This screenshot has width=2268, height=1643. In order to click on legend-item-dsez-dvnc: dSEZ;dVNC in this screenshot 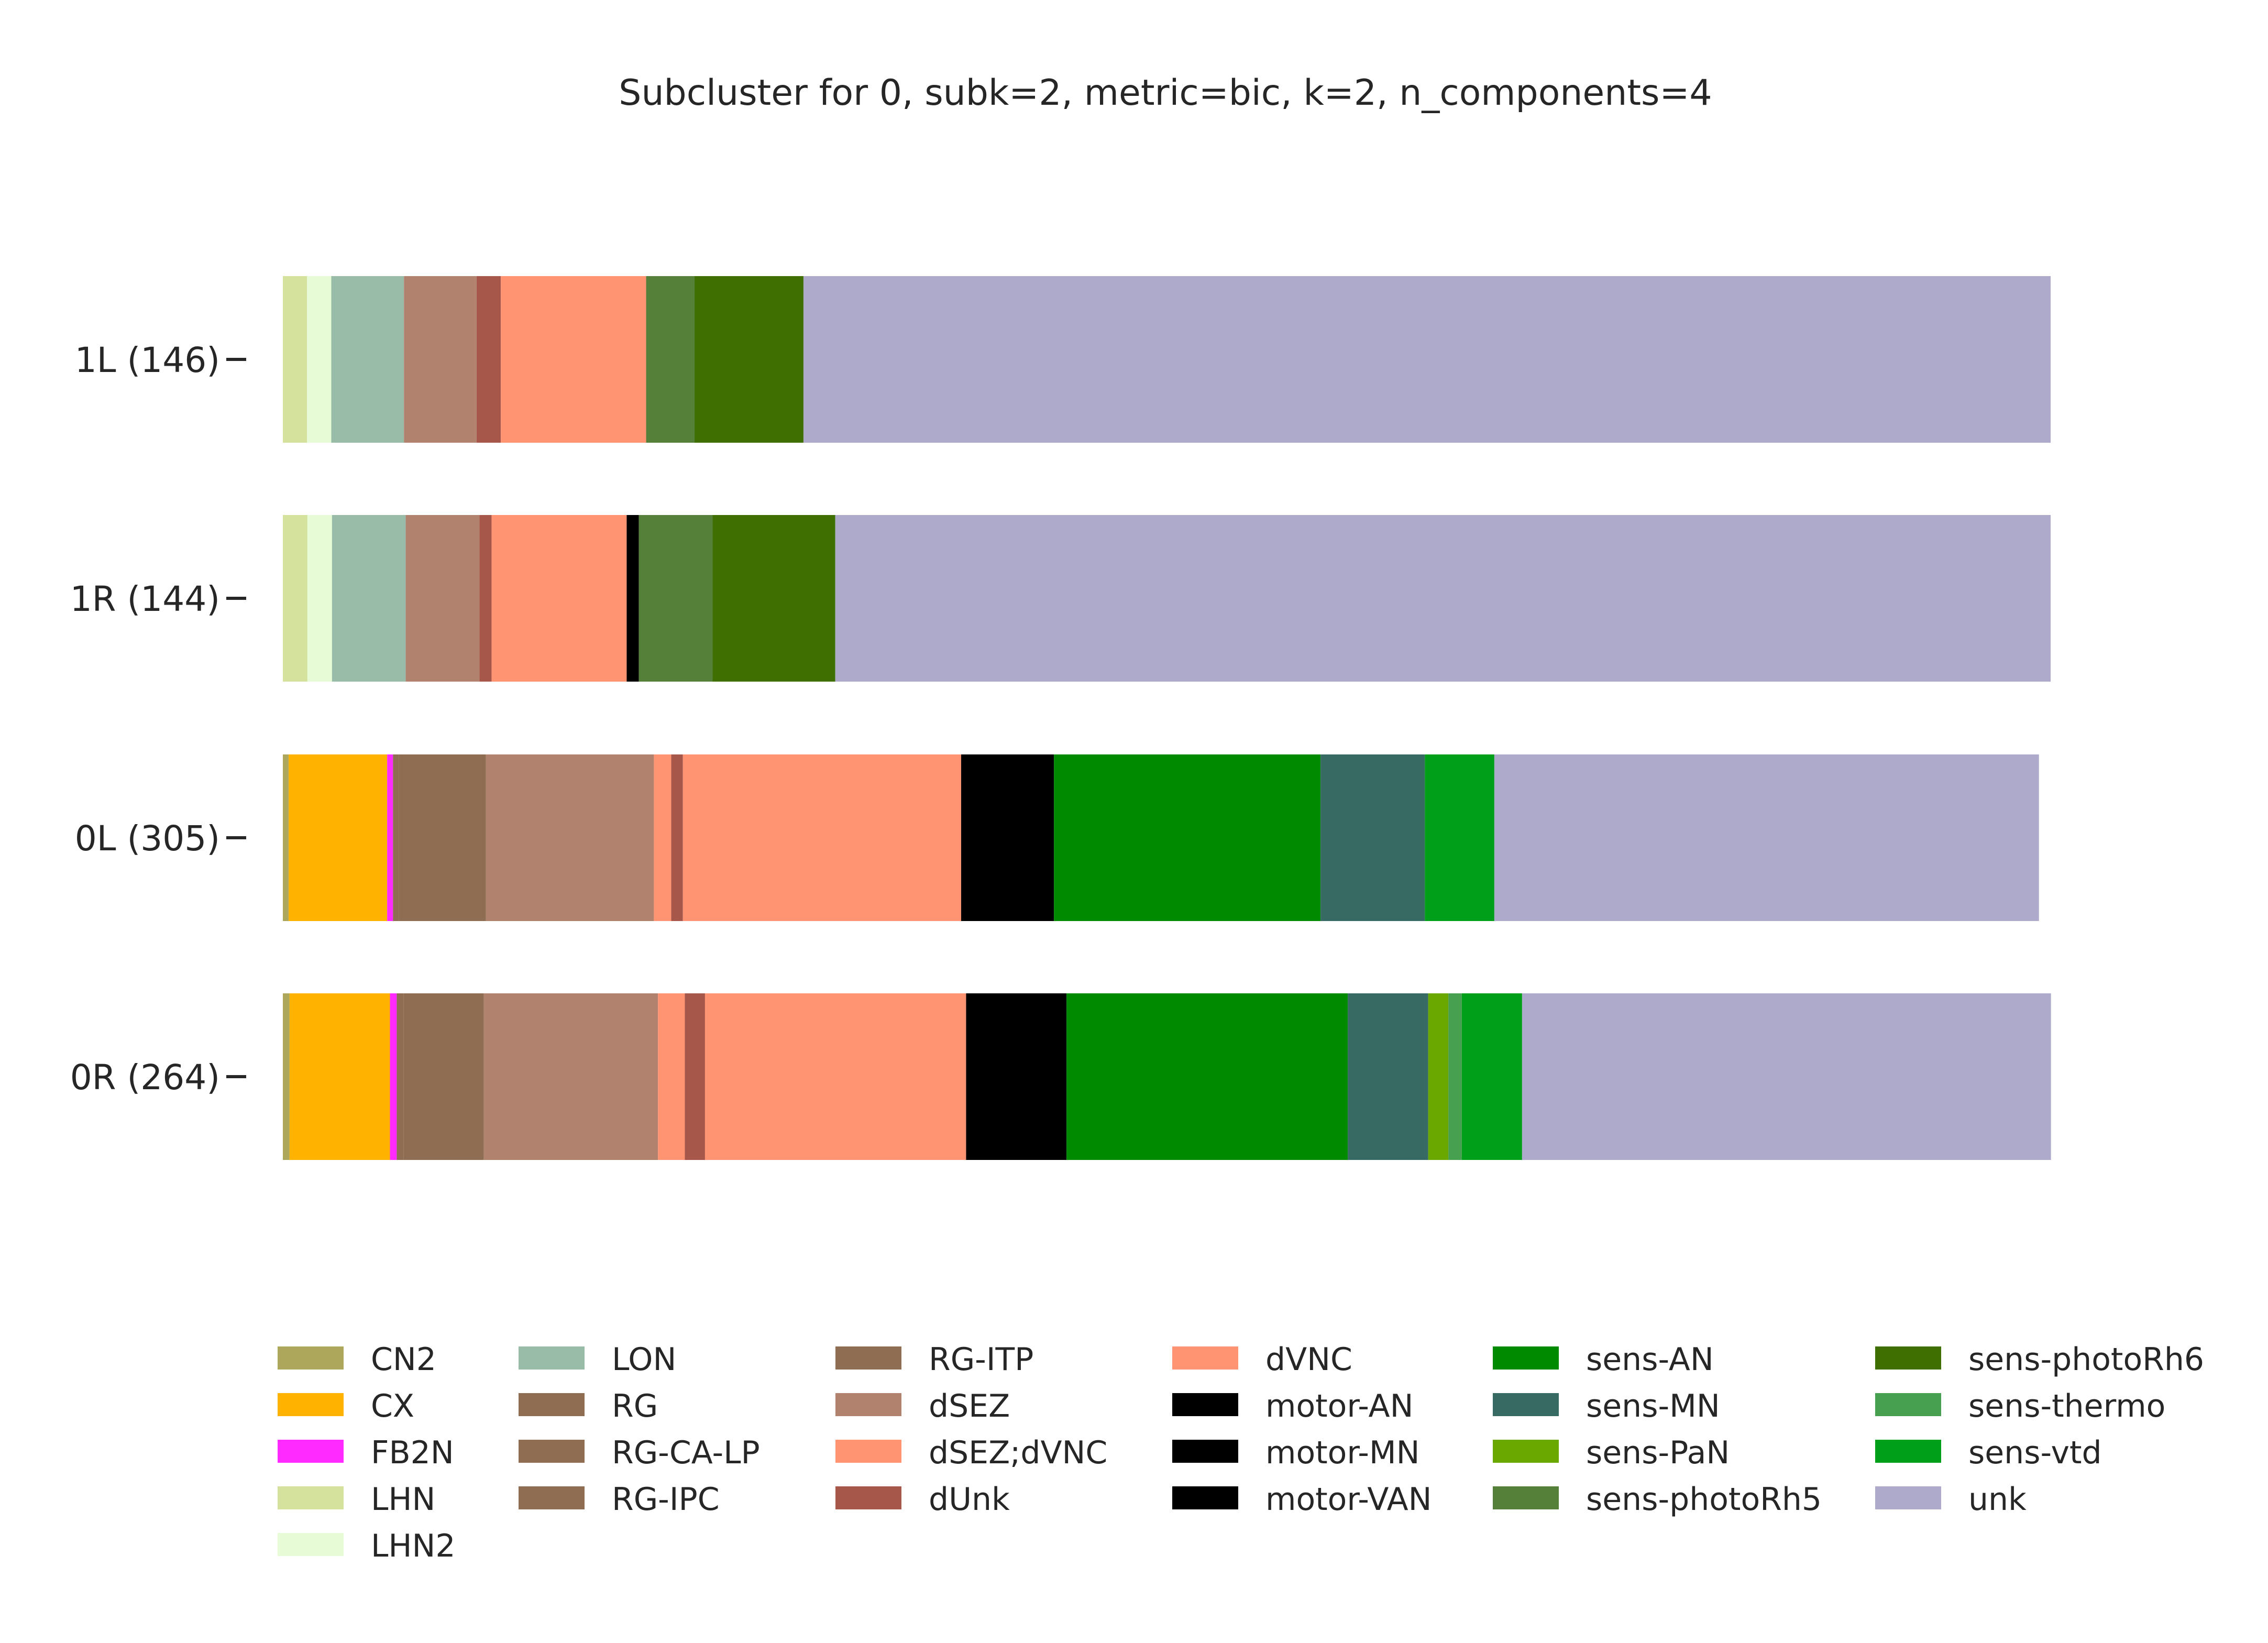, I will do `click(971, 1452)`.